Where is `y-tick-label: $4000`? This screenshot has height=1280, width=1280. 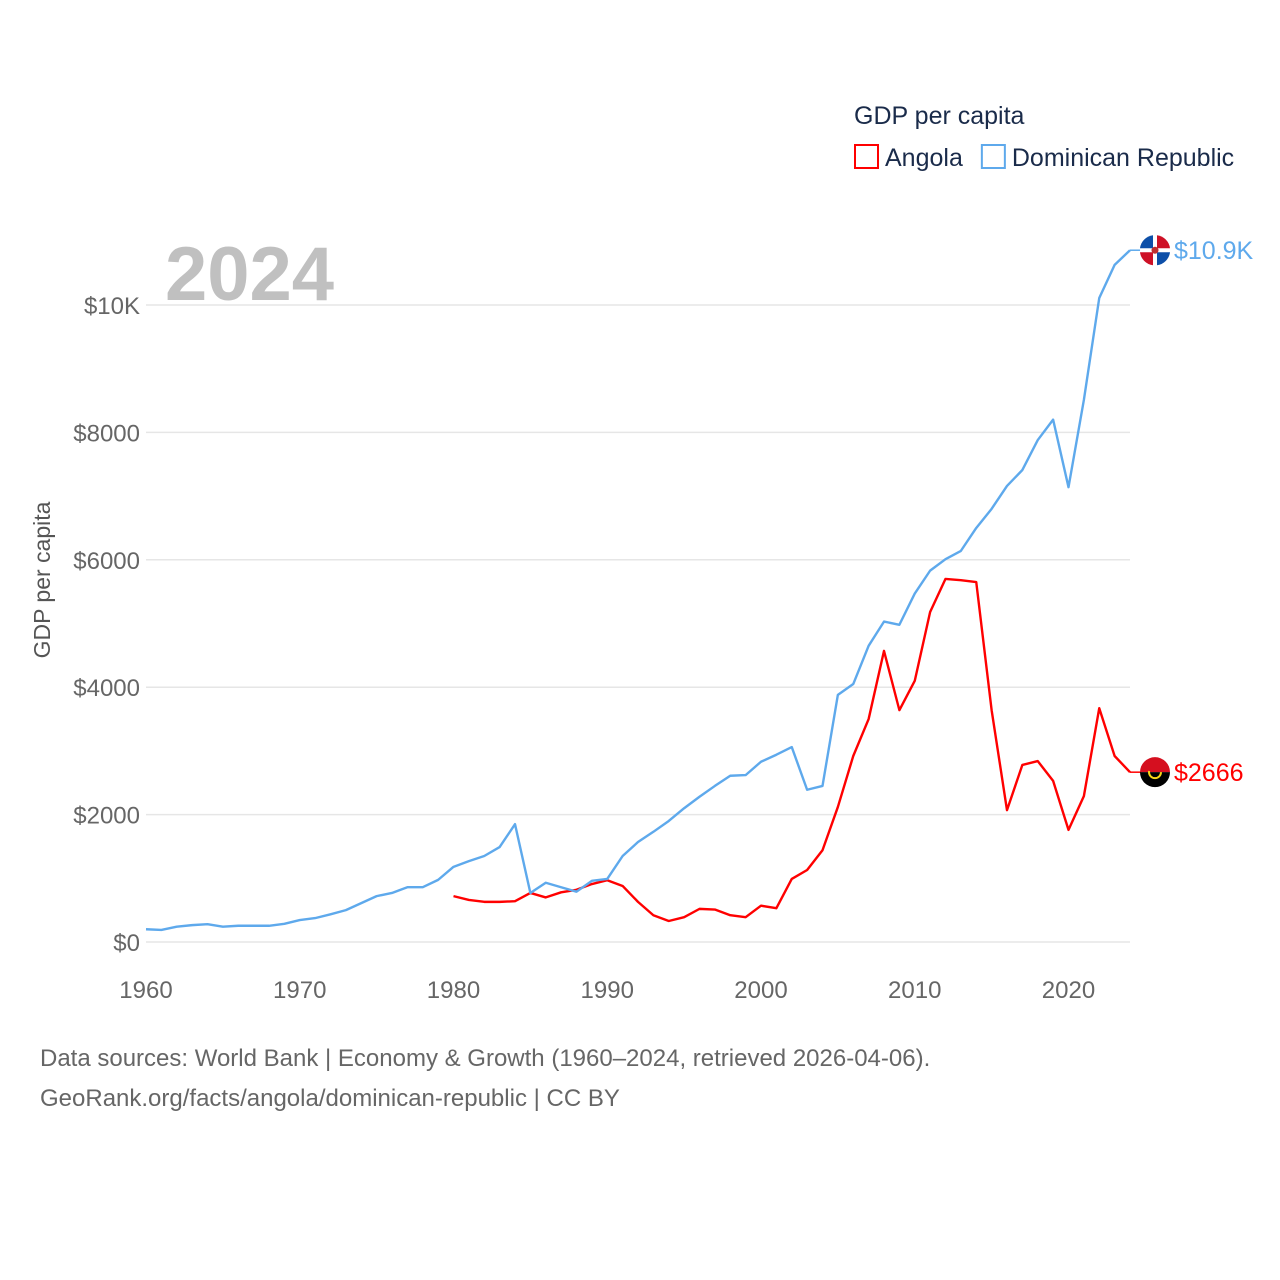
y-tick-label: $4000 is located at coordinates (106, 688).